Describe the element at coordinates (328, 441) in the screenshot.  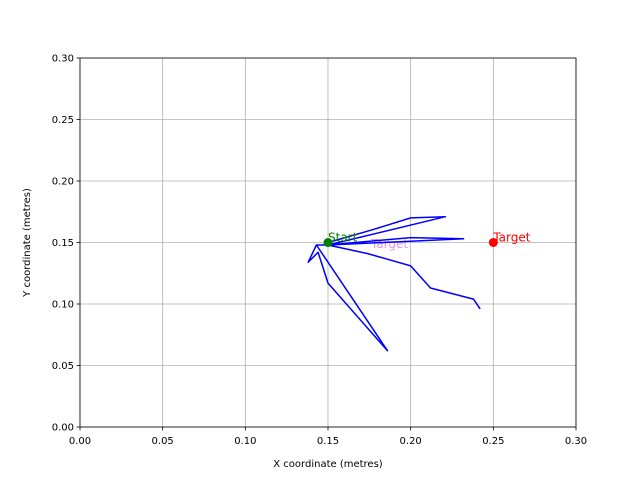
I see `x-tick-label: 0.15` at that location.